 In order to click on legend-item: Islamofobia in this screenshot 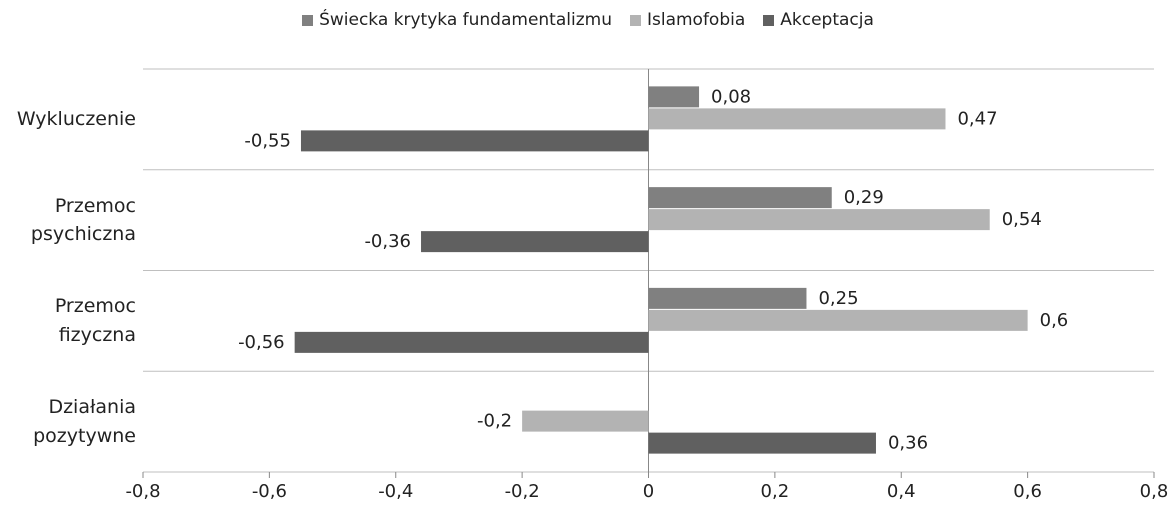, I will do `click(687, 20)`.